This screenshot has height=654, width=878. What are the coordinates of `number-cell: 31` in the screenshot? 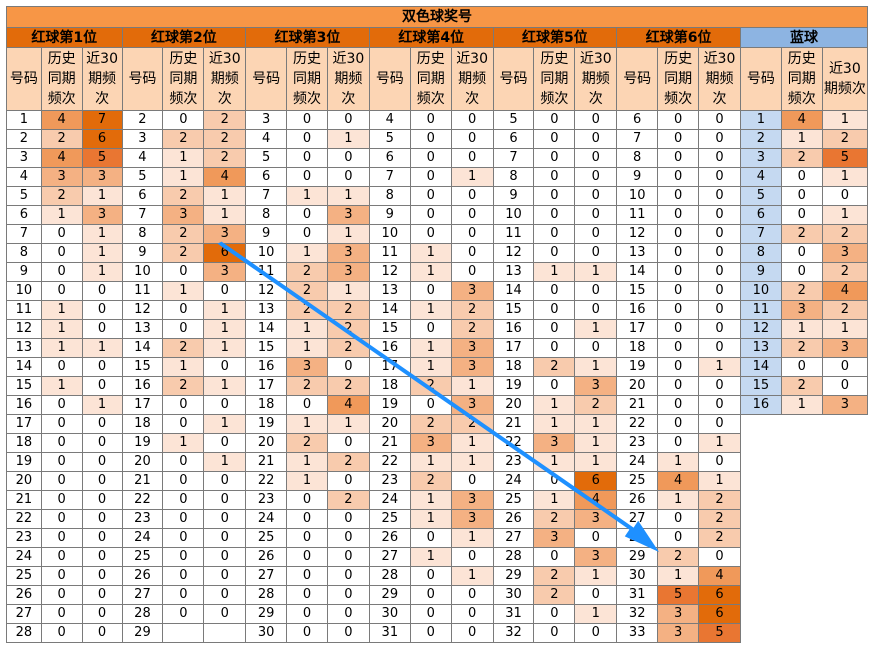 It's located at (513, 614).